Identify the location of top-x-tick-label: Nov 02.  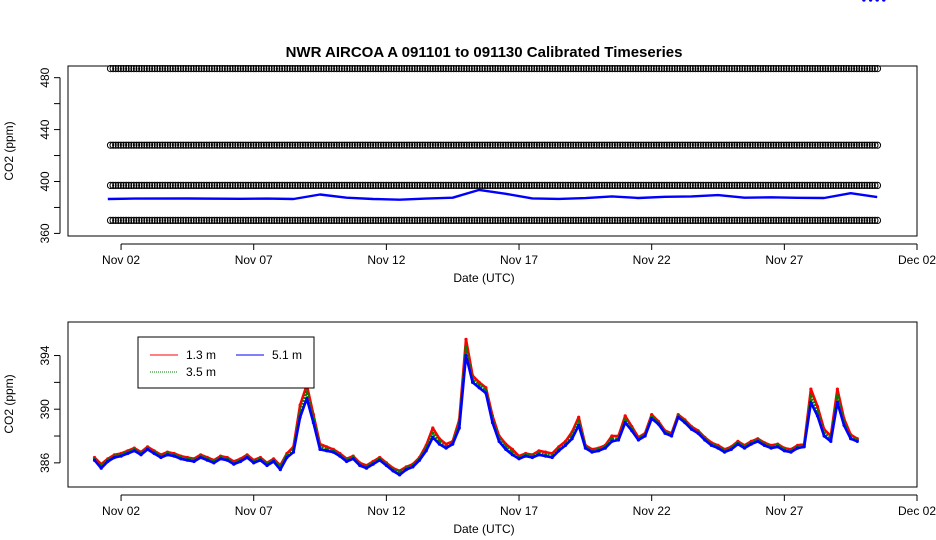
(121, 260).